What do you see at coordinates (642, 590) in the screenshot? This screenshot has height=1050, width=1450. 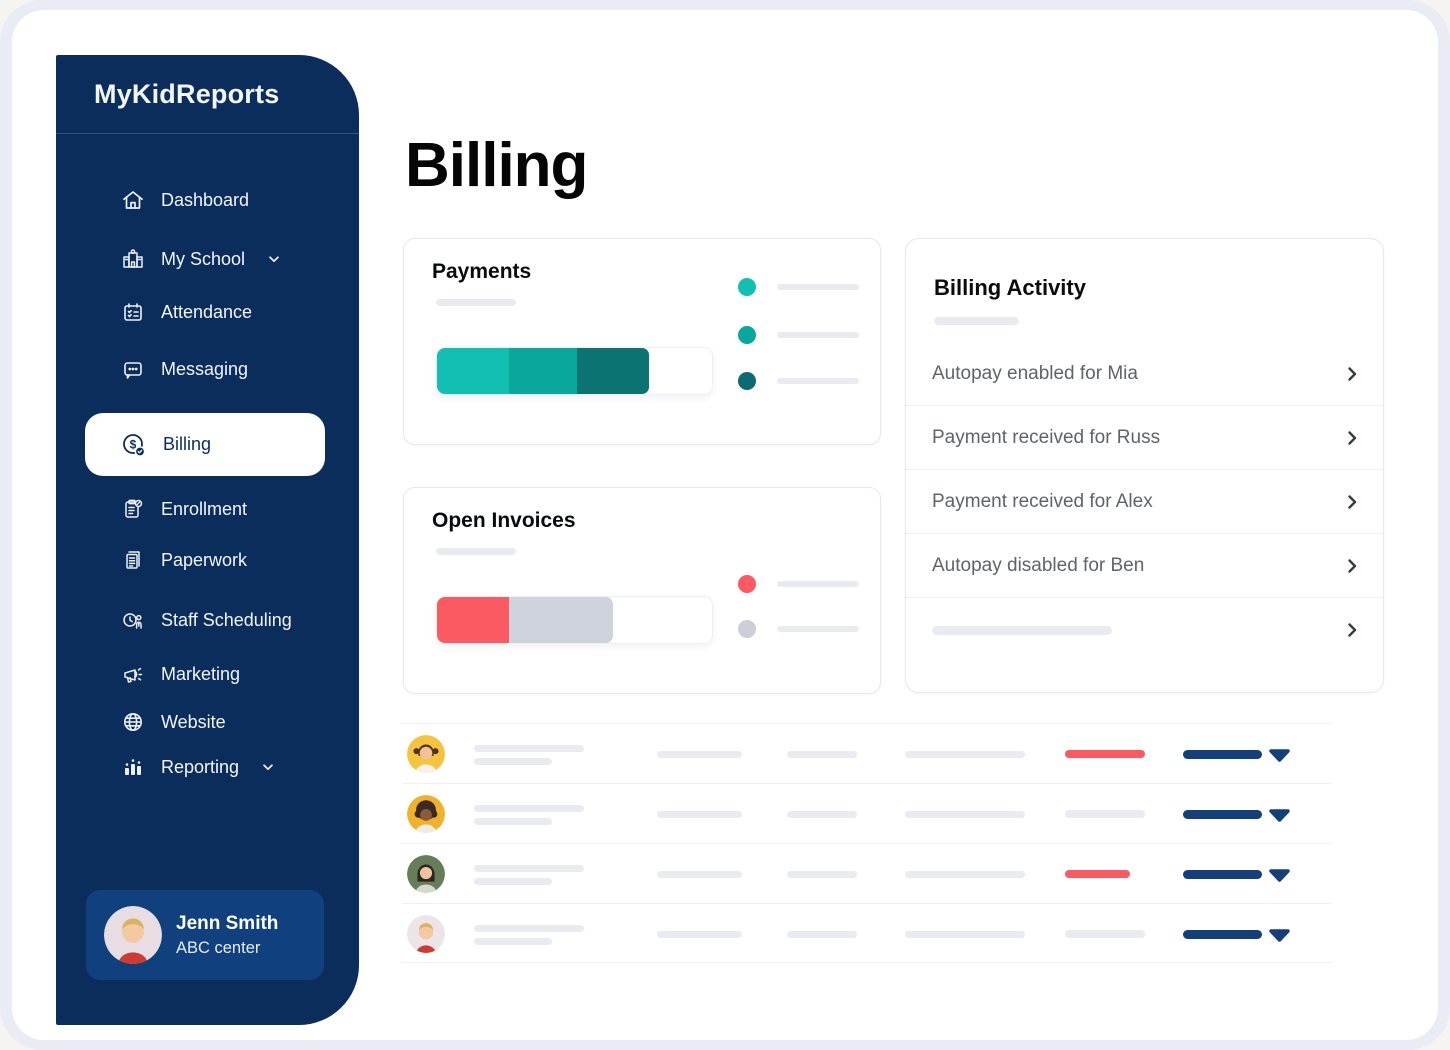 I see `open-invoices-card: Open Invoices` at bounding box center [642, 590].